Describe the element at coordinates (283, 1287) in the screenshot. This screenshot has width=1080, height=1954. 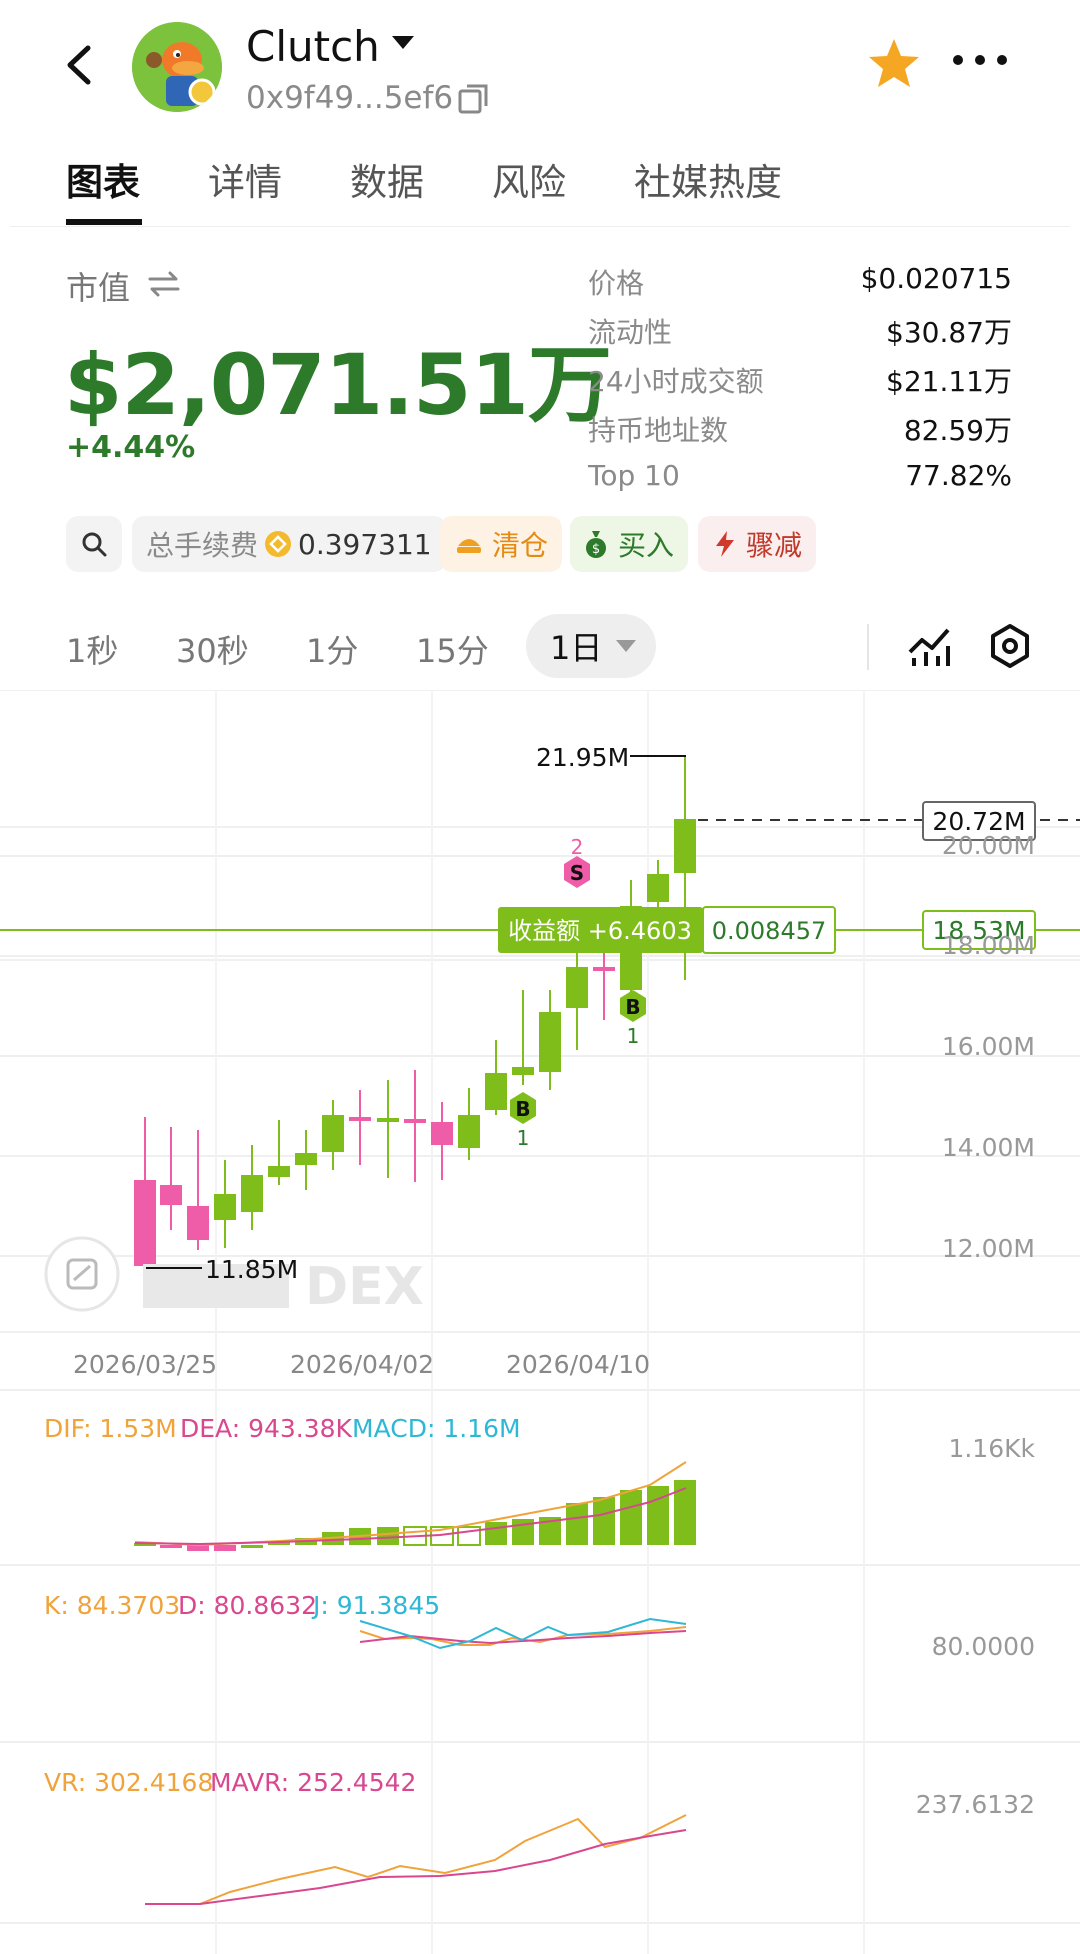
I see `watermark: DEX` at that location.